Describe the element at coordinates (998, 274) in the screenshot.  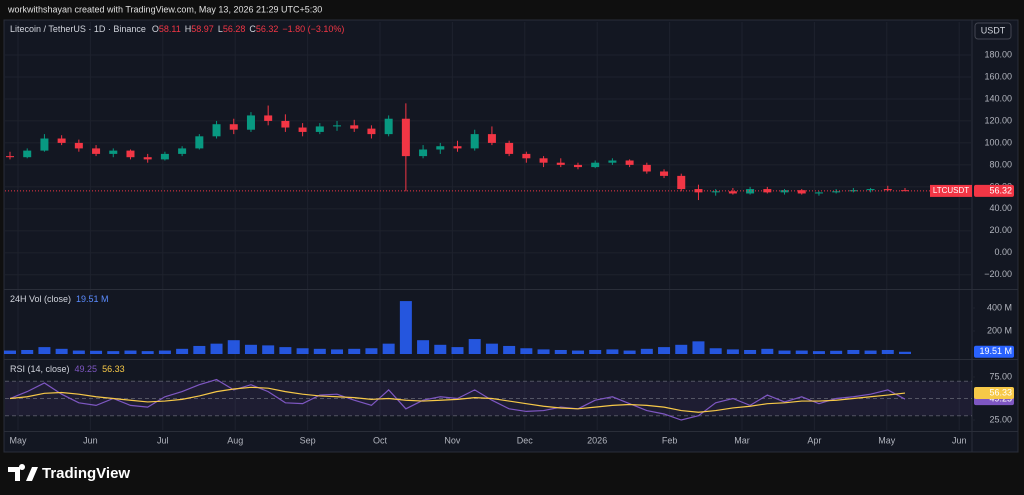
I see `y-tick-label: −20.00` at that location.